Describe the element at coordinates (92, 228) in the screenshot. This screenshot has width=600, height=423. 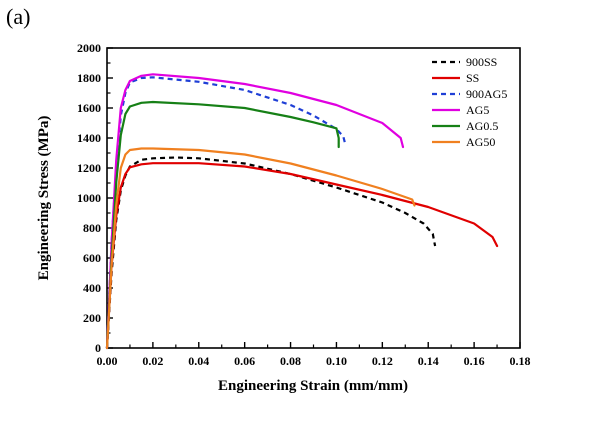
I see `y-tick-label: 800` at that location.